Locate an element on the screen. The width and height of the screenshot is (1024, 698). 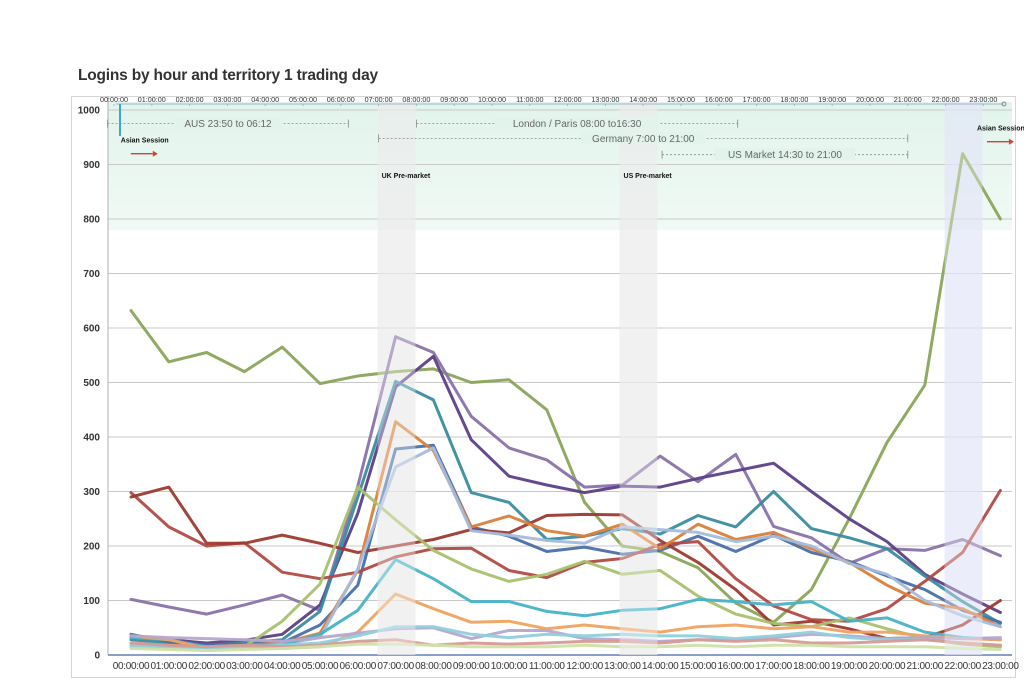
top-tick-label: 19:00:00 is located at coordinates (832, 99).